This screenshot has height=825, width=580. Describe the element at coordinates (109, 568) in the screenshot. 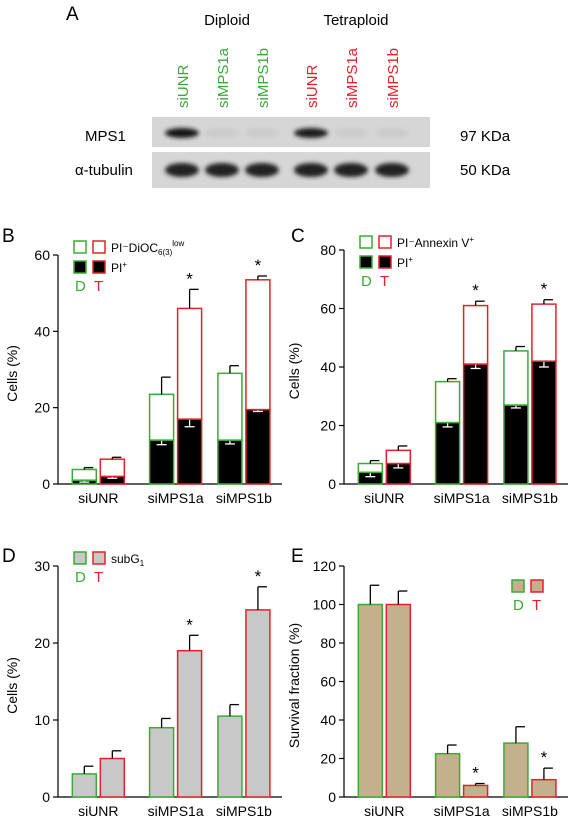

I see `legend: subG1 D T` at that location.